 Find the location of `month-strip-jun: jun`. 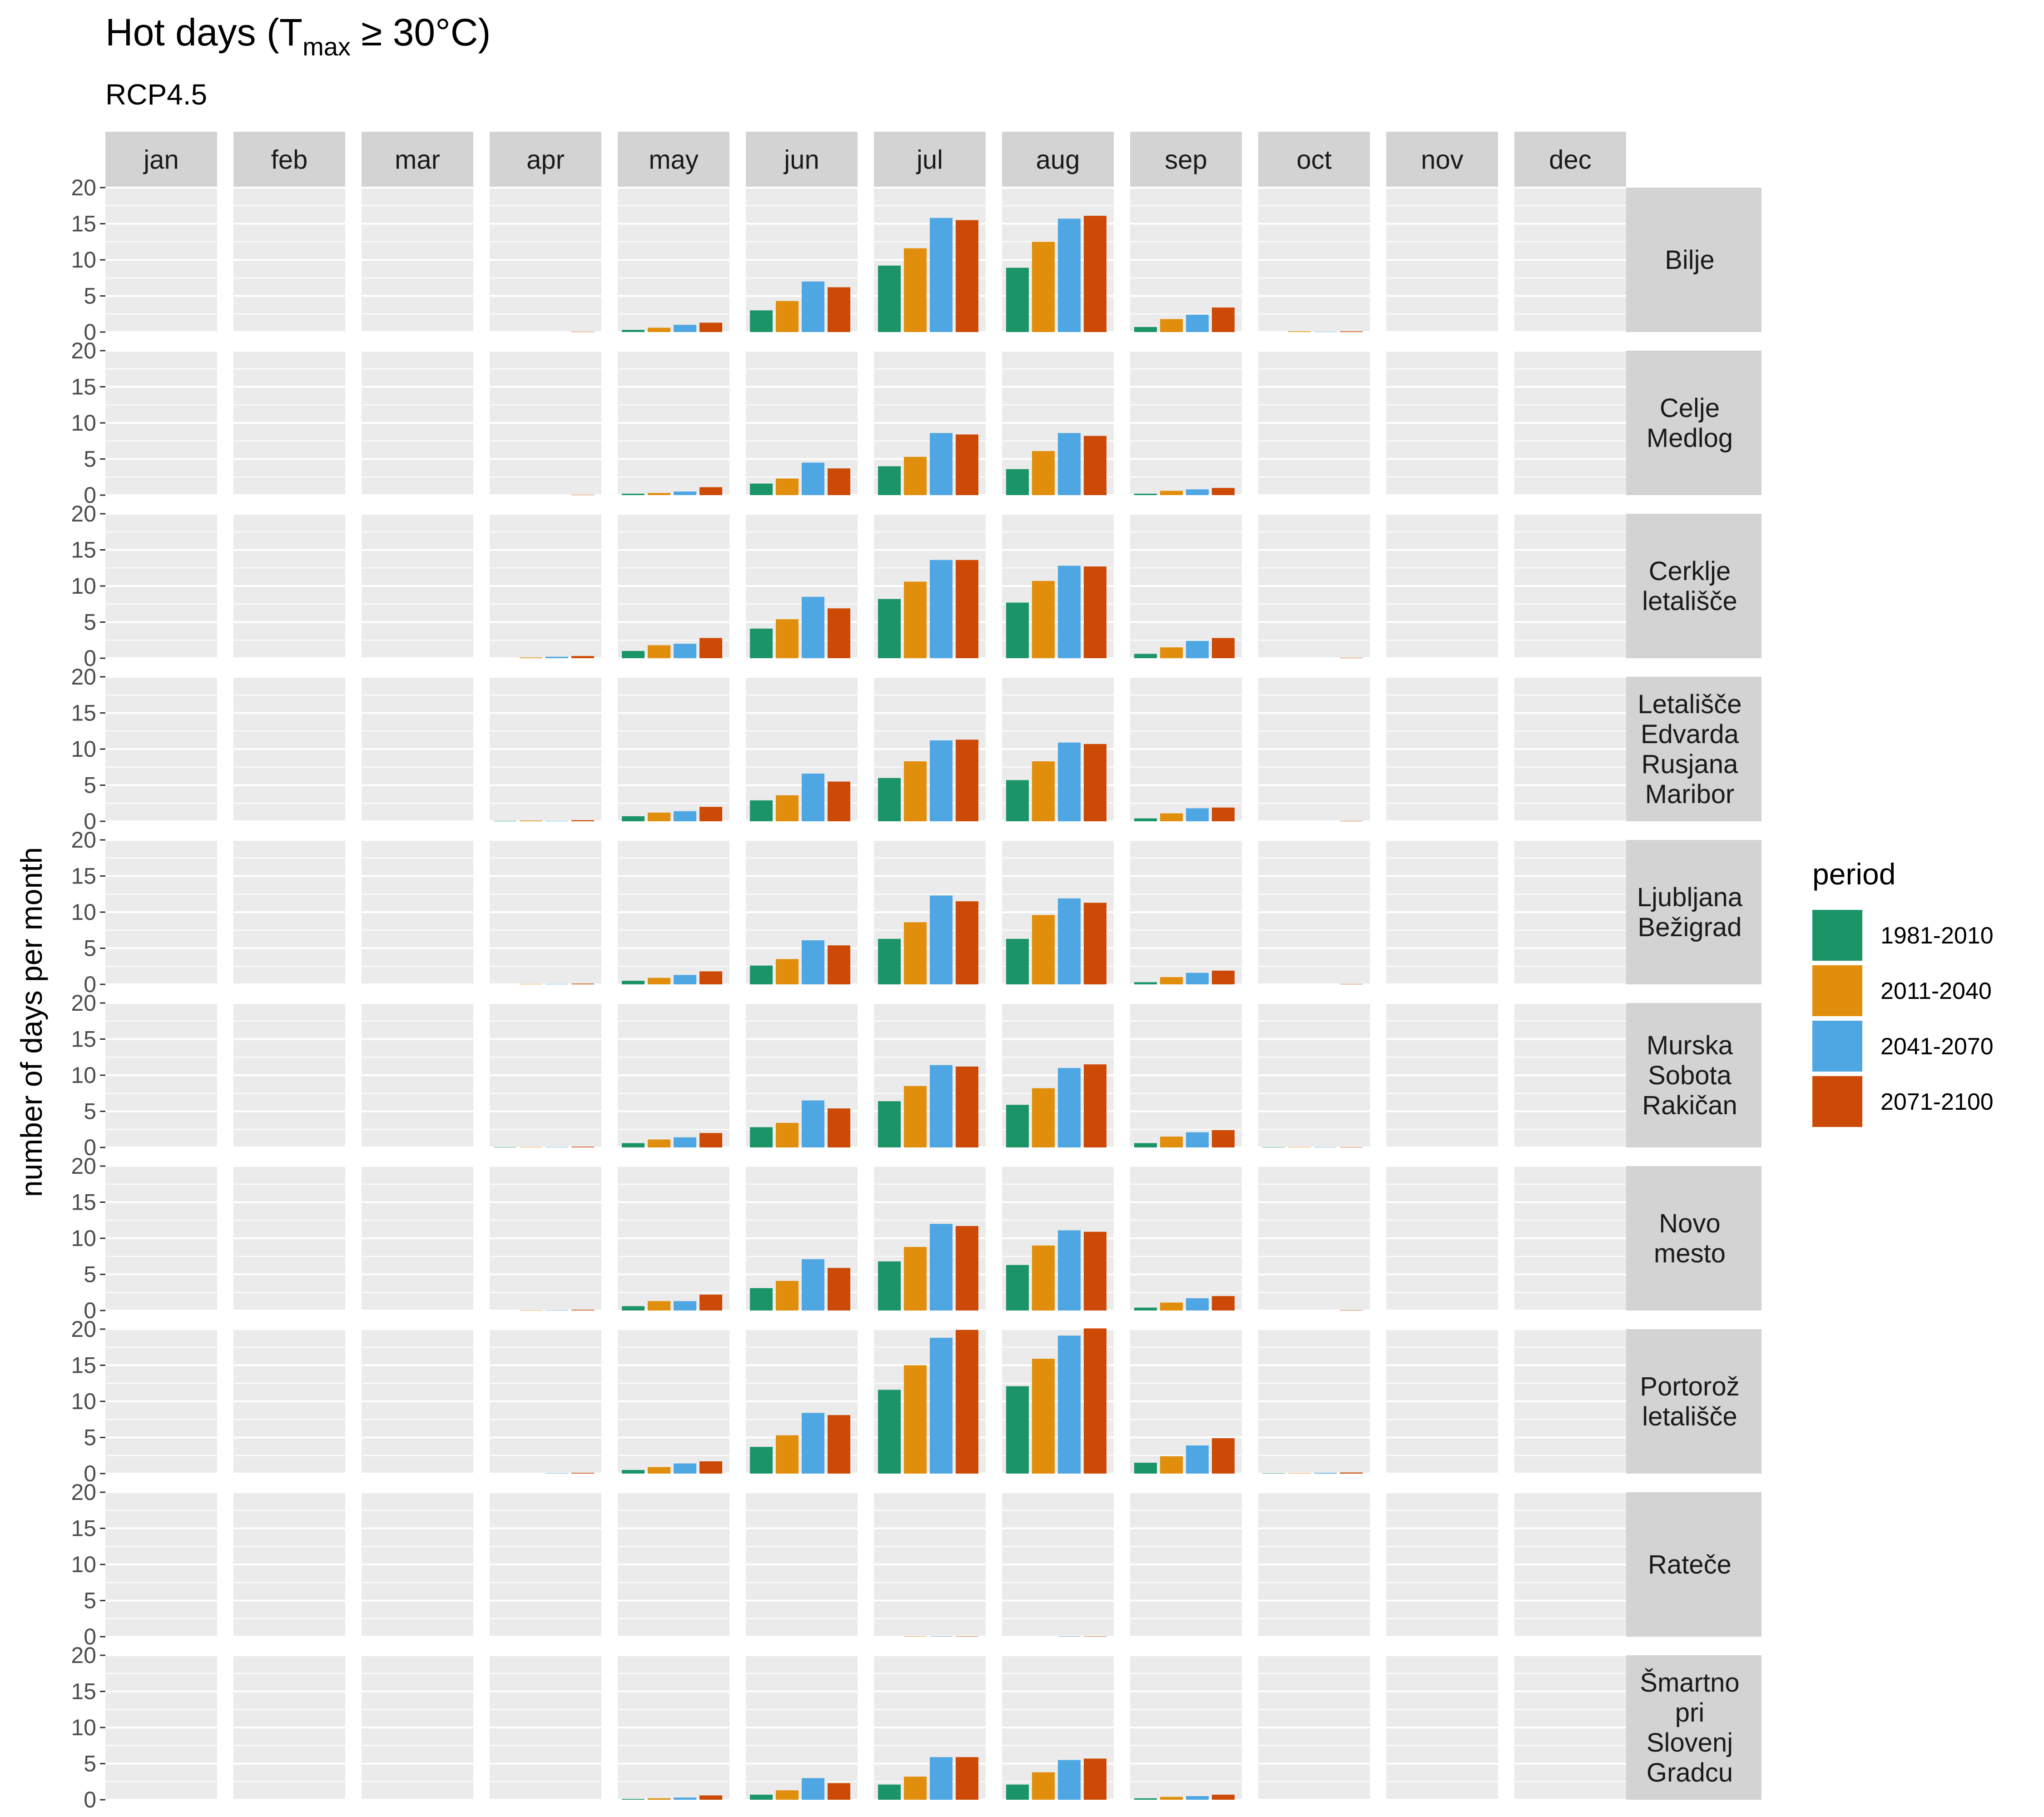

month-strip-jun: jun is located at coordinates (802, 160).